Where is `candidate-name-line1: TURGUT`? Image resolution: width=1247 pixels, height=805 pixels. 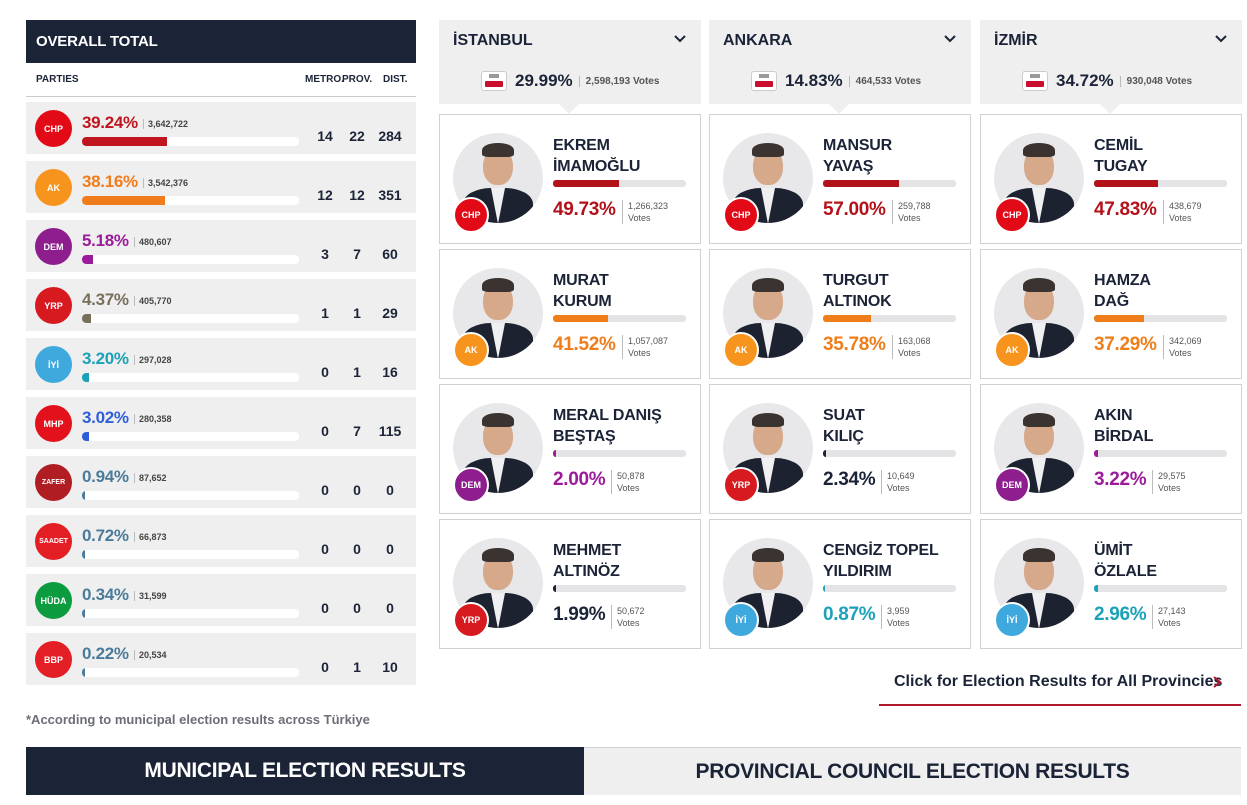
candidate-name-line1: TURGUT is located at coordinates (856, 280).